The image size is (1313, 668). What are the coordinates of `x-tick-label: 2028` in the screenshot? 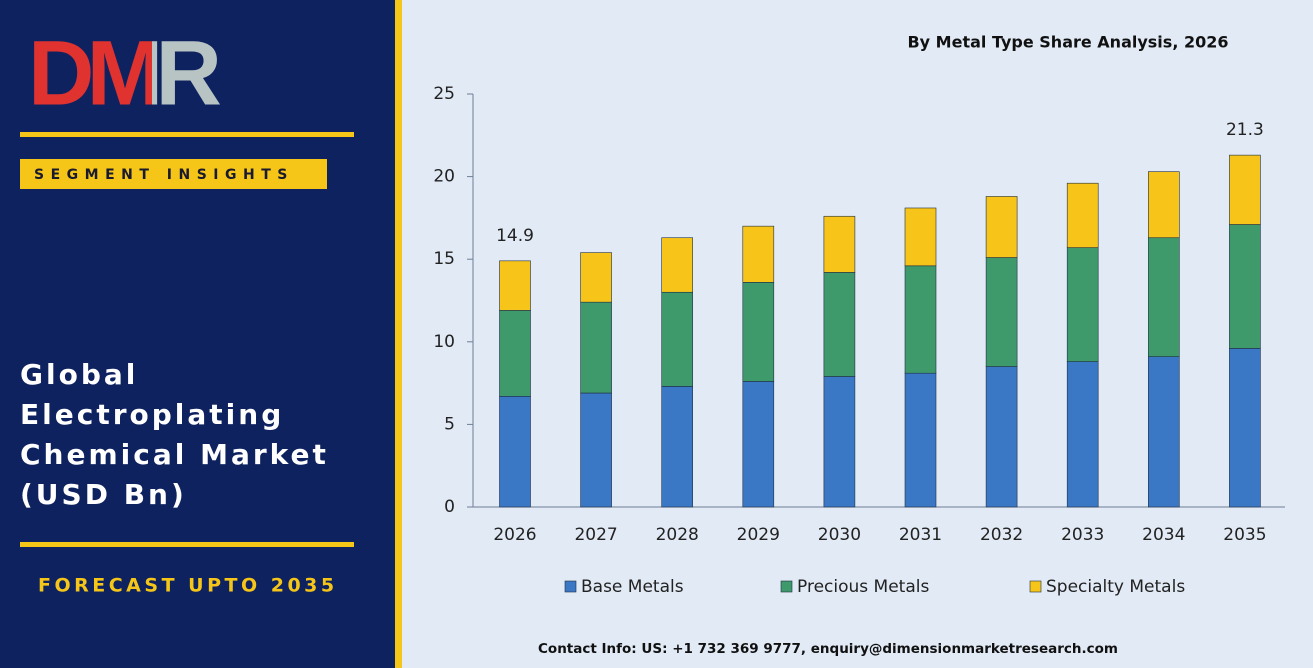 It's located at (677, 535).